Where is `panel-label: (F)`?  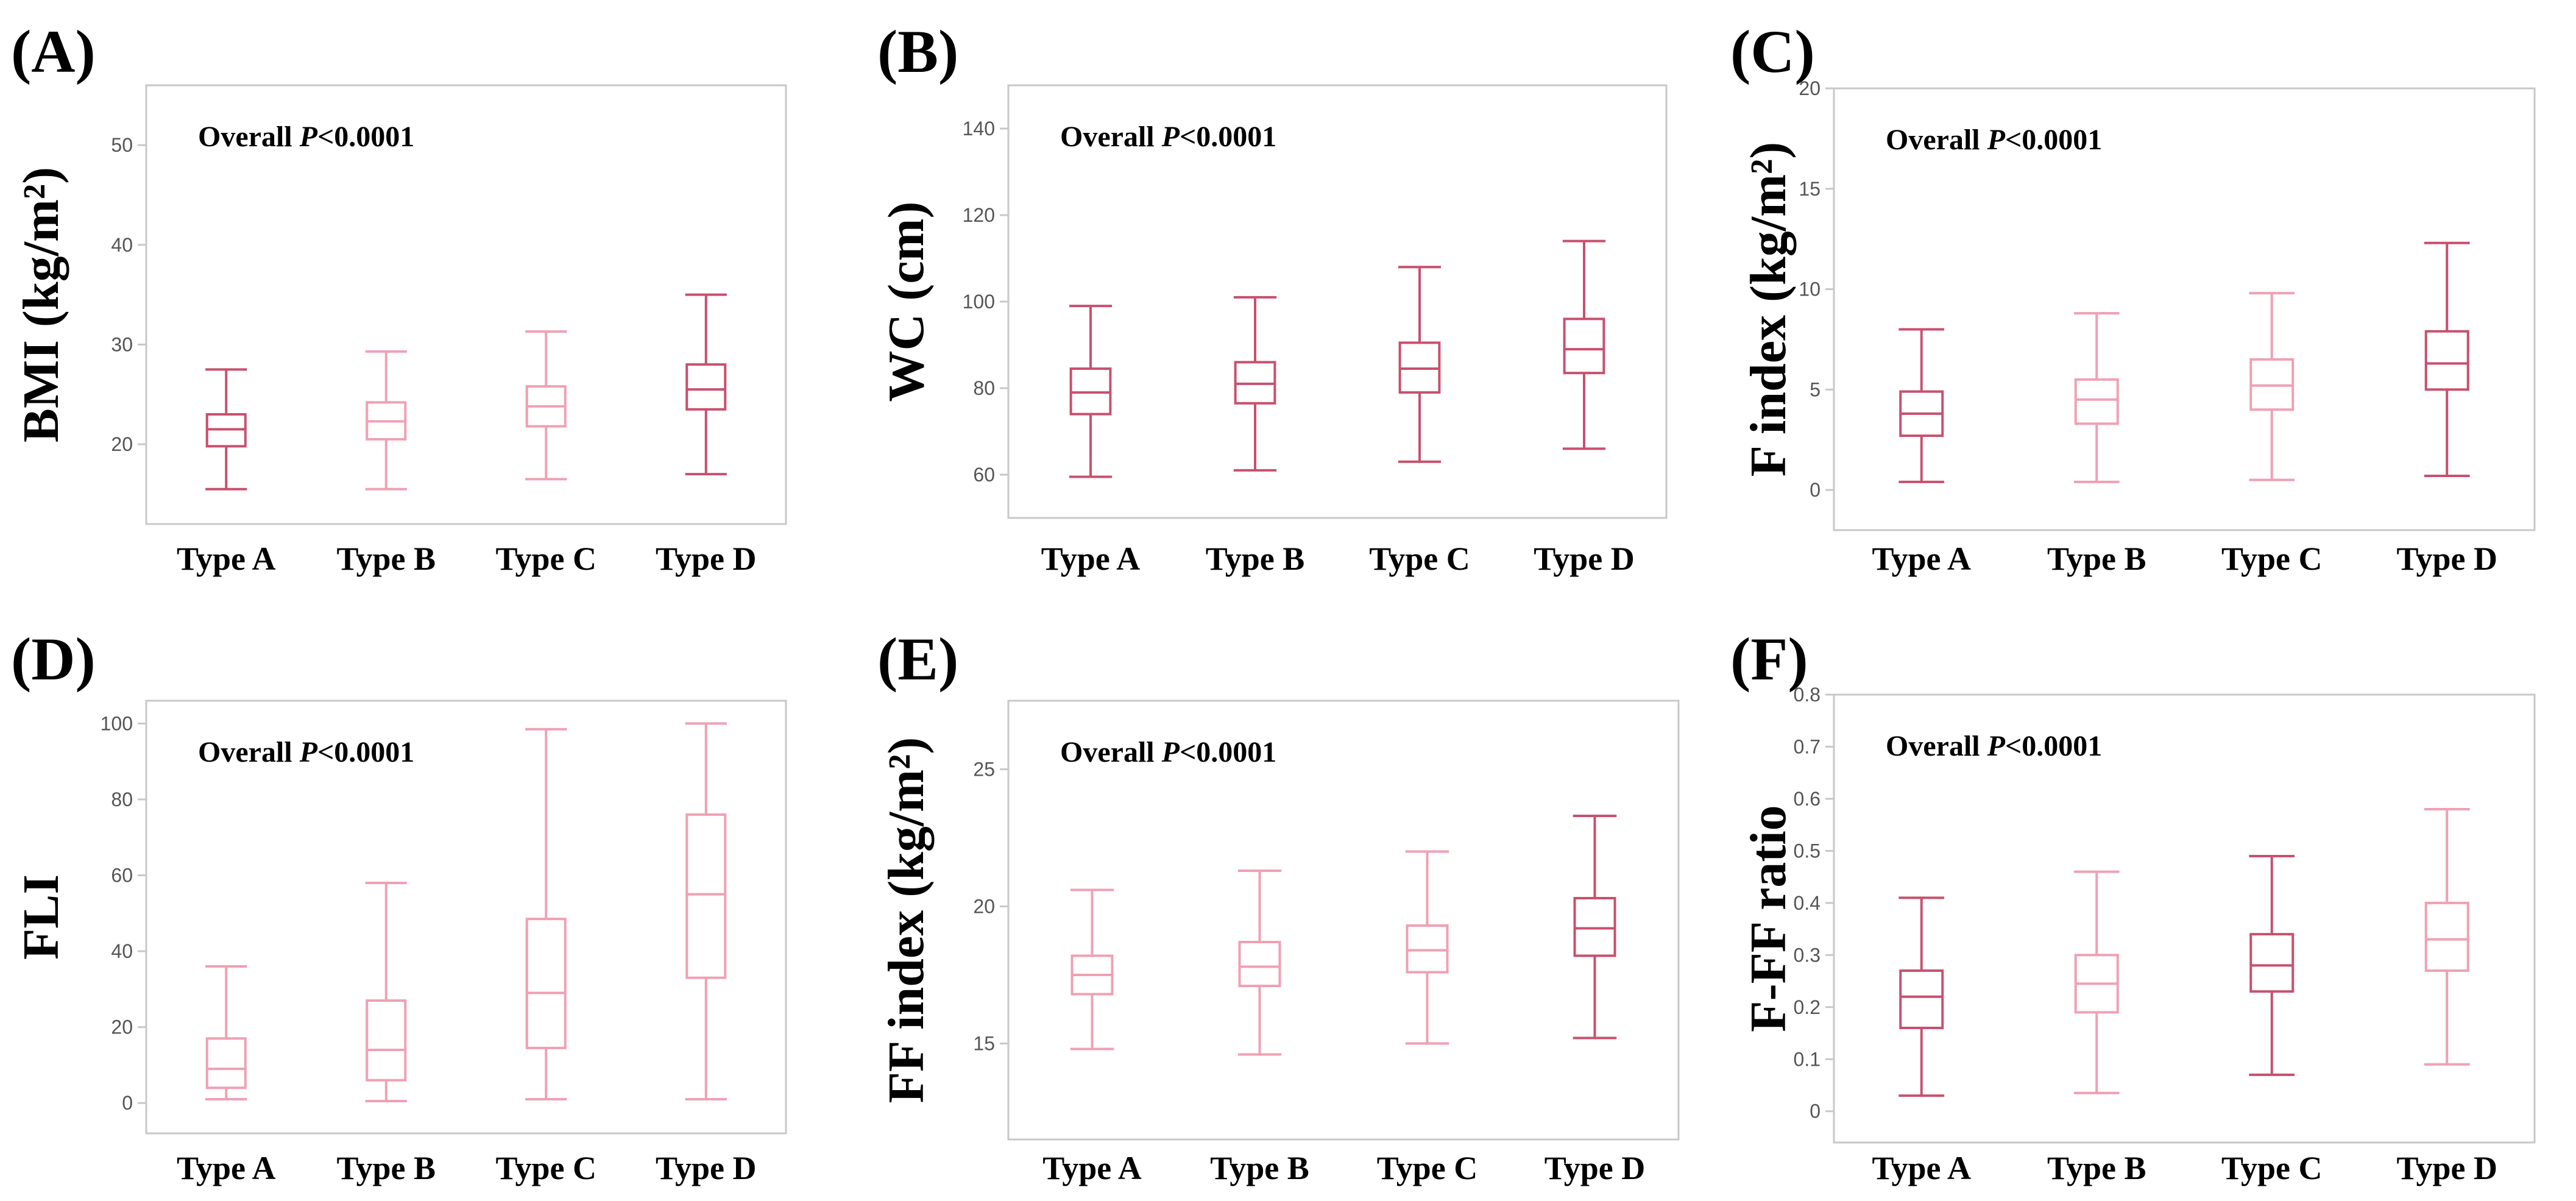
panel-label: (F) is located at coordinates (1769, 659).